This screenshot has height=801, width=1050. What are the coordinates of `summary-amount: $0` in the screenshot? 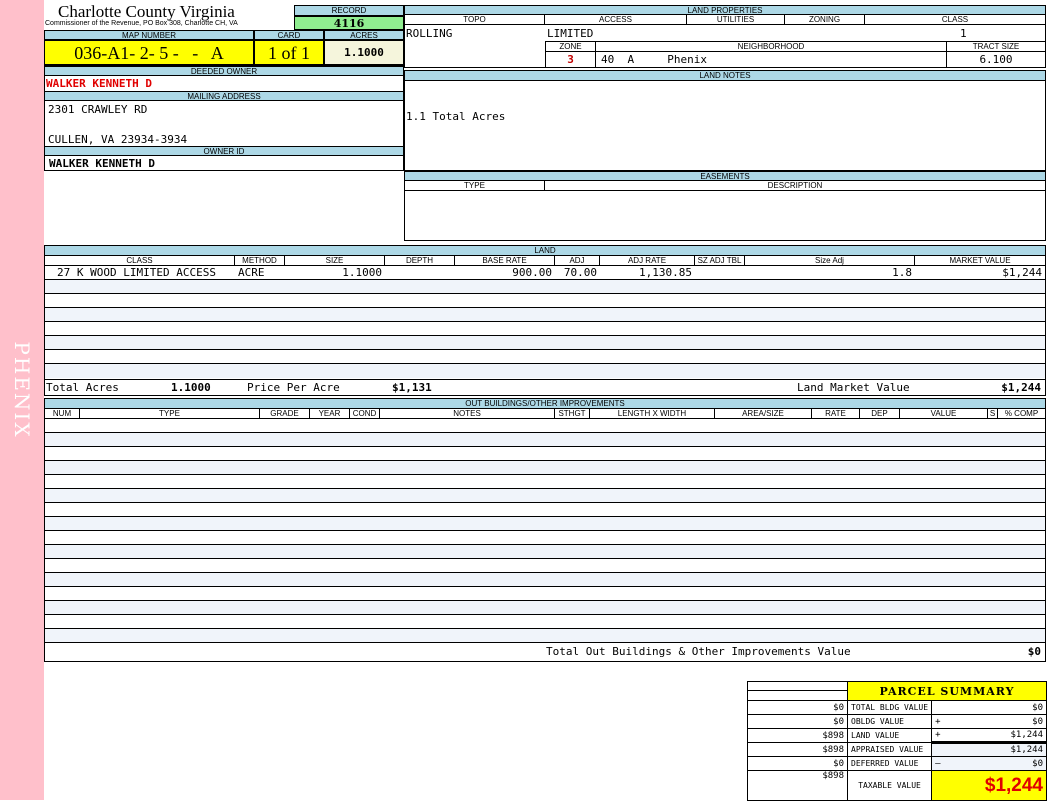 It's located at (1037, 721).